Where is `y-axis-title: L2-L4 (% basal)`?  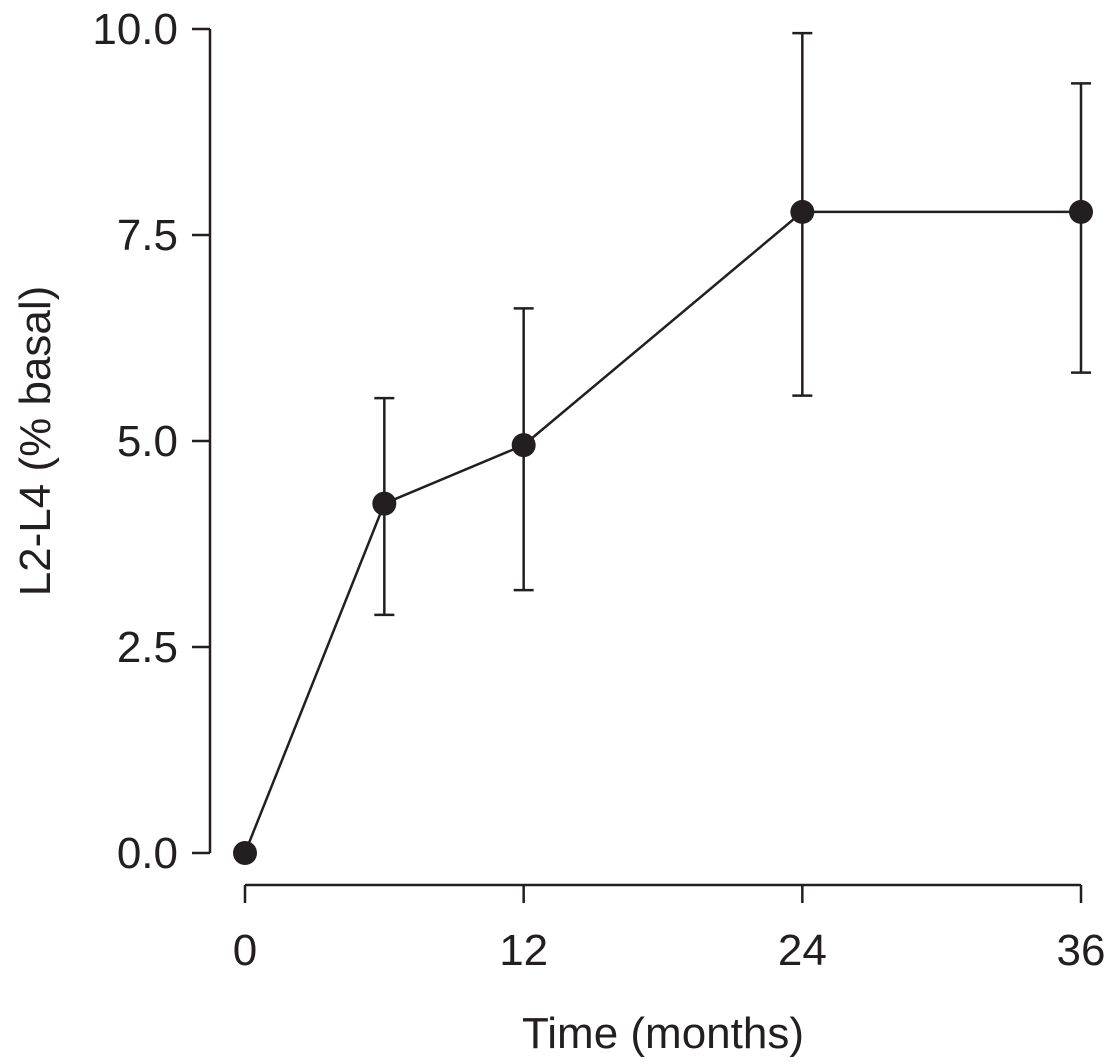 y-axis-title: L2-L4 (% basal) is located at coordinates (35, 441).